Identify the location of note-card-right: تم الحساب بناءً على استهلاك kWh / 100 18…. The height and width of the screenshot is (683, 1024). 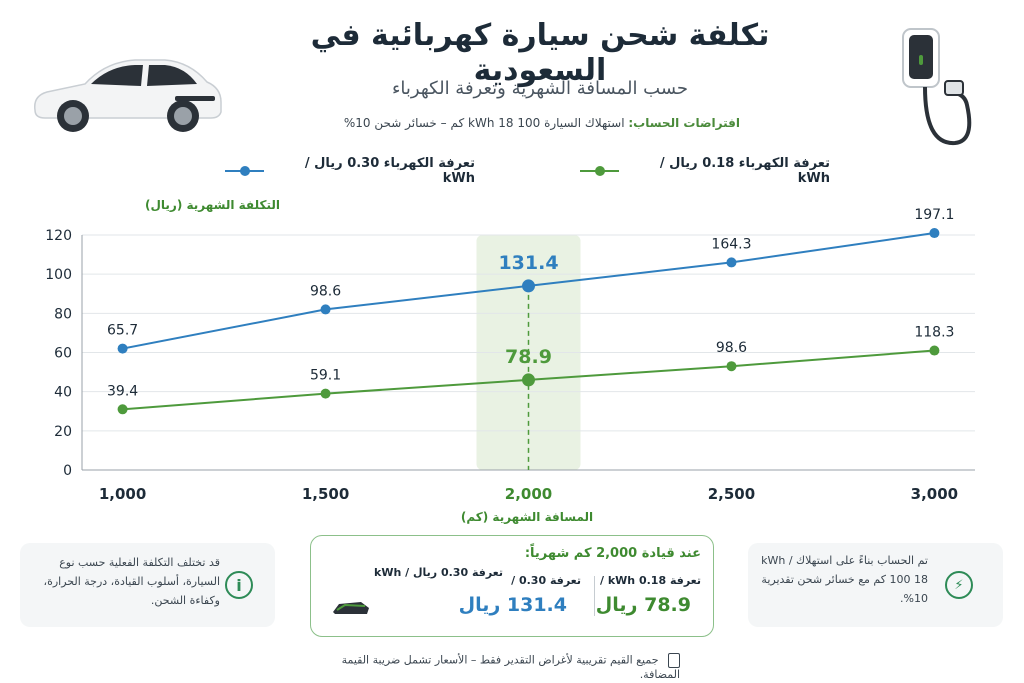
(875, 585).